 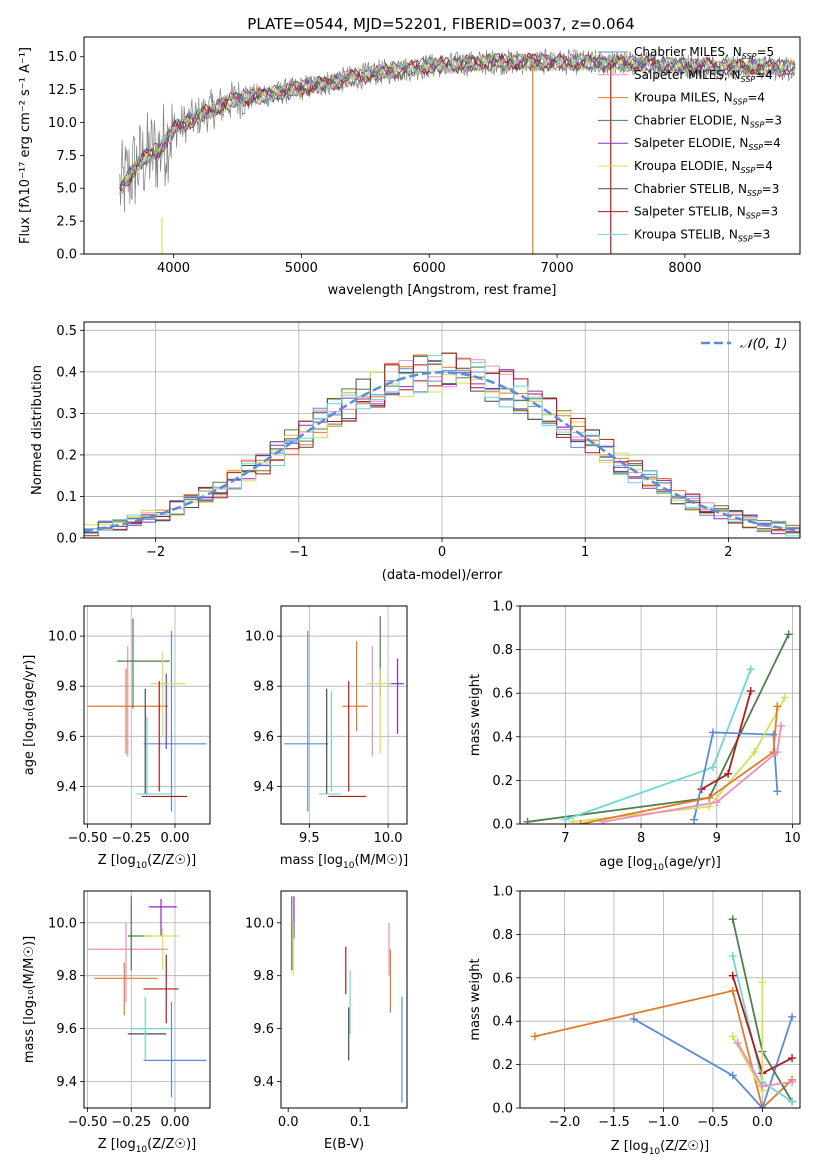 I want to click on y-tick-label: 12.5, so click(x=62, y=90).